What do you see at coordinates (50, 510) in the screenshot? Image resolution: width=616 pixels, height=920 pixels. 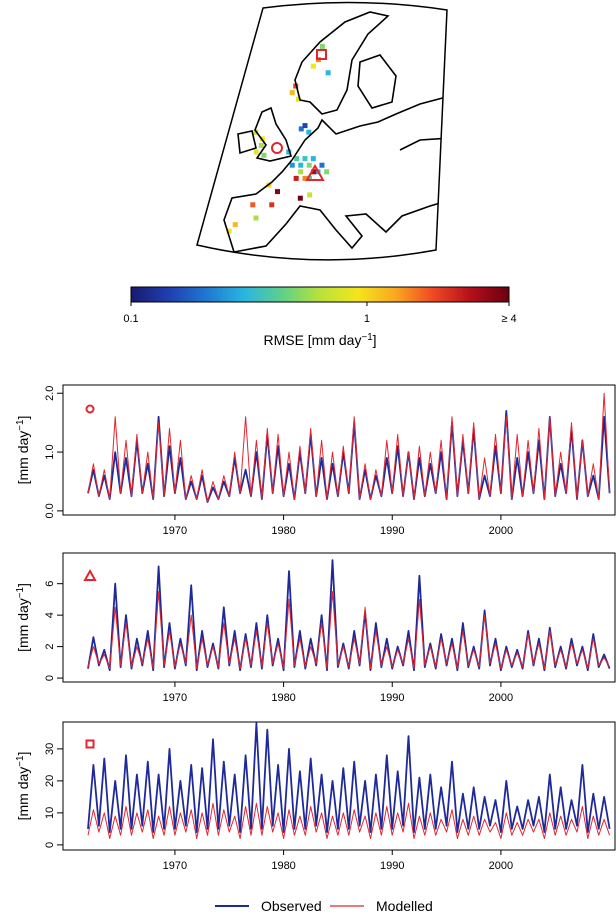 I see `y-tick-label: 0.0` at bounding box center [50, 510].